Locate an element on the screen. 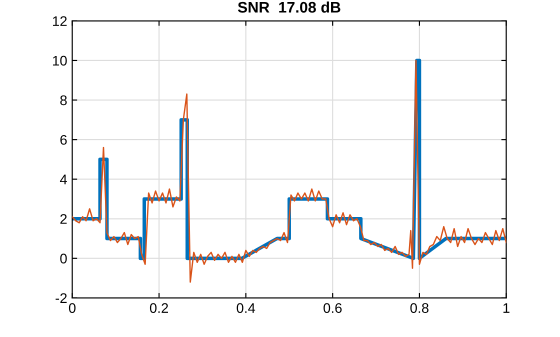  y-tick-label: 0 is located at coordinates (63, 259).